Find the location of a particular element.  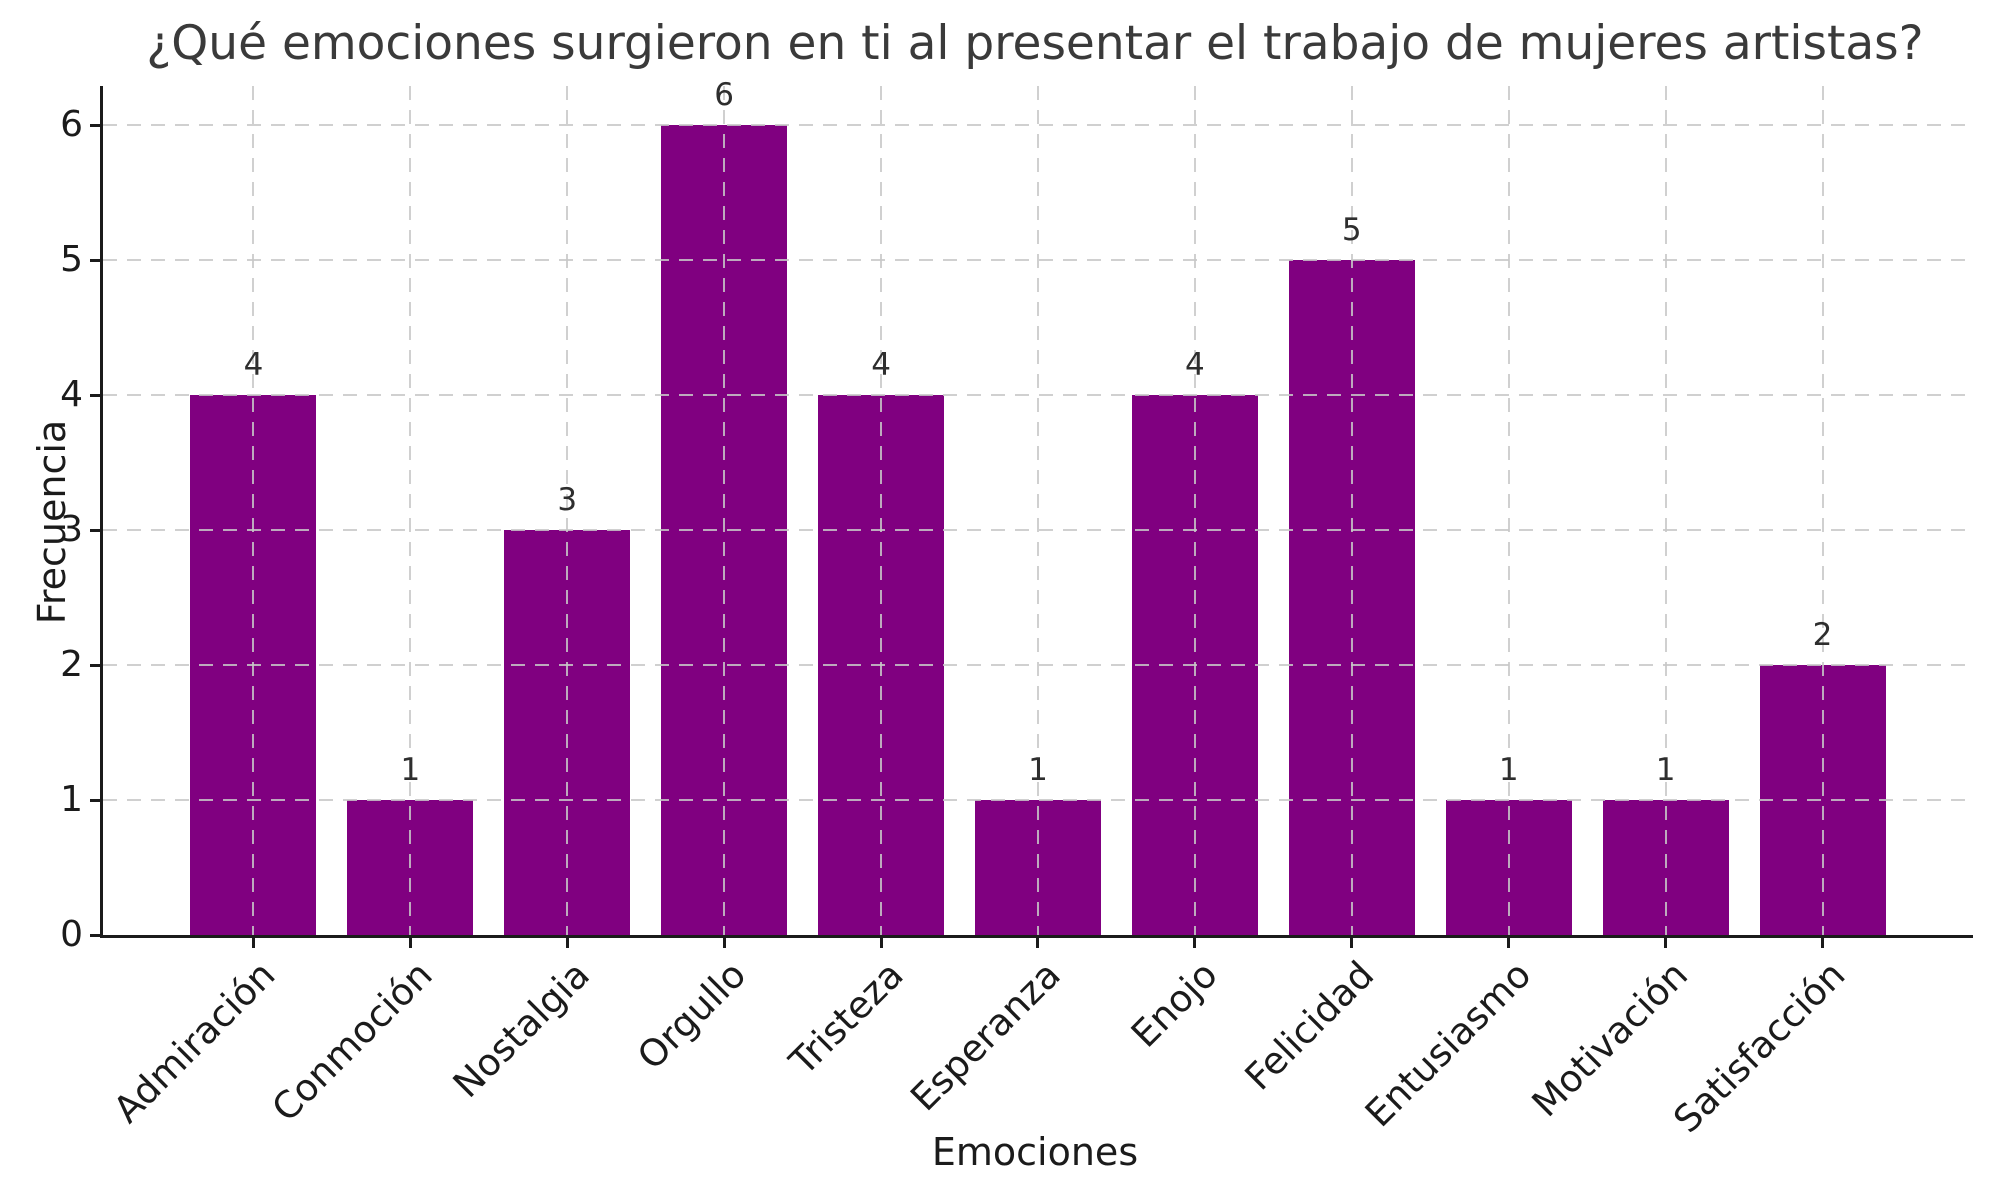

bar-slot: 4 Tristeza is located at coordinates (870, 584).